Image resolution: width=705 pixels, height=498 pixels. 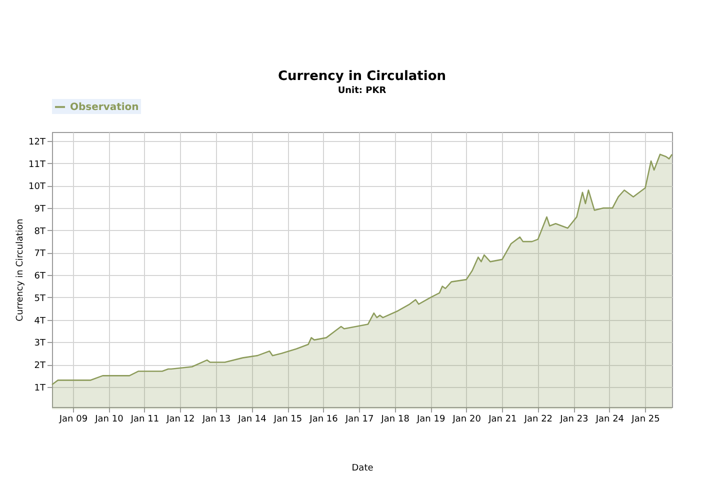 I want to click on x-tick-label: Jan 17, so click(x=359, y=419).